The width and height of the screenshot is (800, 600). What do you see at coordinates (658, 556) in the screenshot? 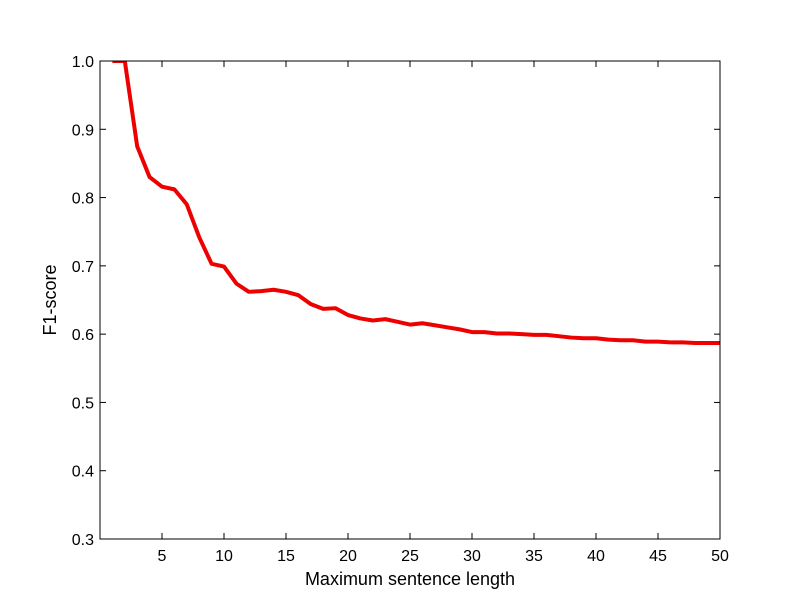
I see `x-tick-label: 45` at bounding box center [658, 556].